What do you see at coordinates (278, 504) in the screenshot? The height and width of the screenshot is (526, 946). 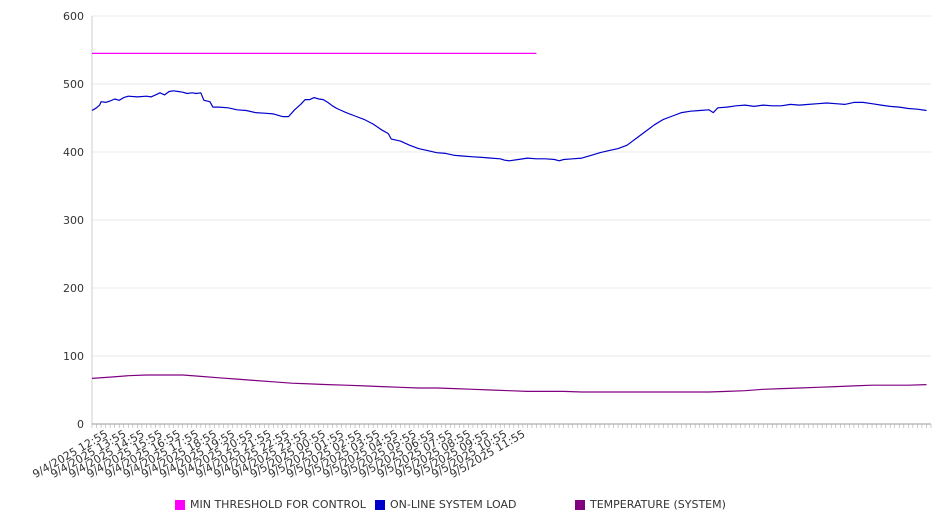 I see `legend-label: MIN THRESHOLD FOR CONTROL` at bounding box center [278, 504].